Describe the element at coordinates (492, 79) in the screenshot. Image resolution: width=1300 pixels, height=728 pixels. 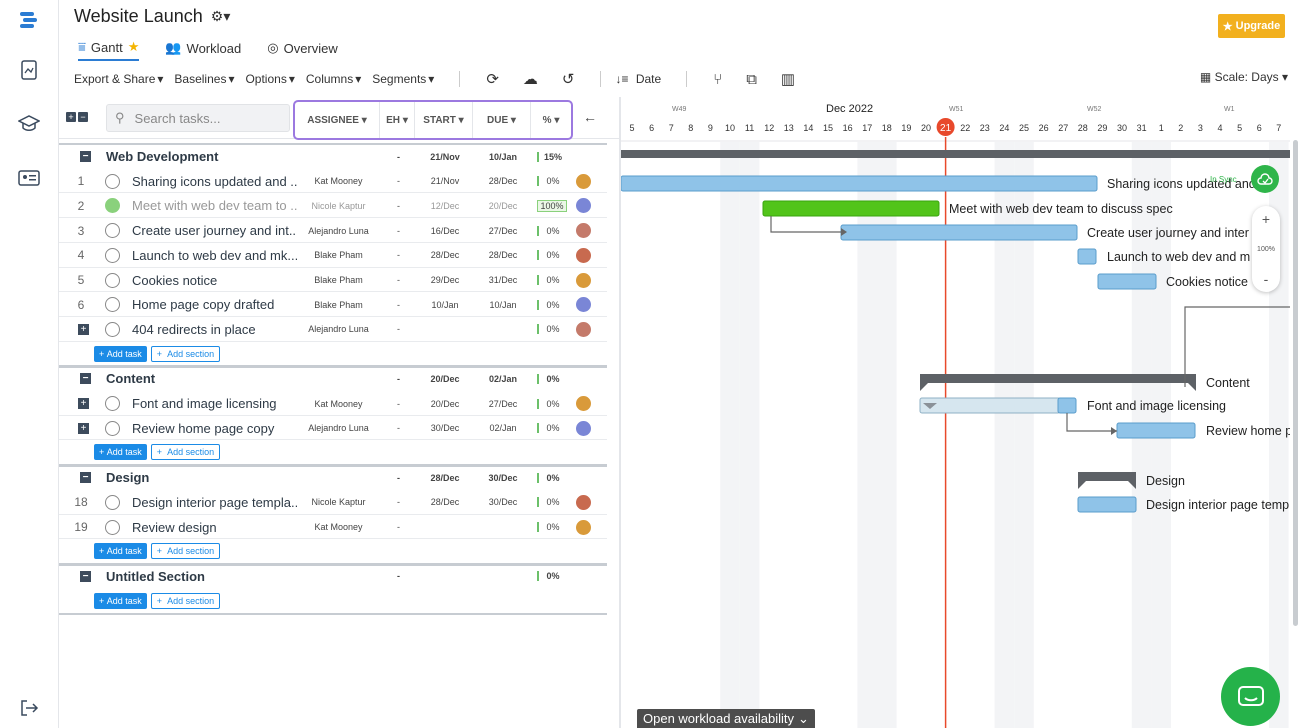
I see `refresh-icon: ⟳` at that location.